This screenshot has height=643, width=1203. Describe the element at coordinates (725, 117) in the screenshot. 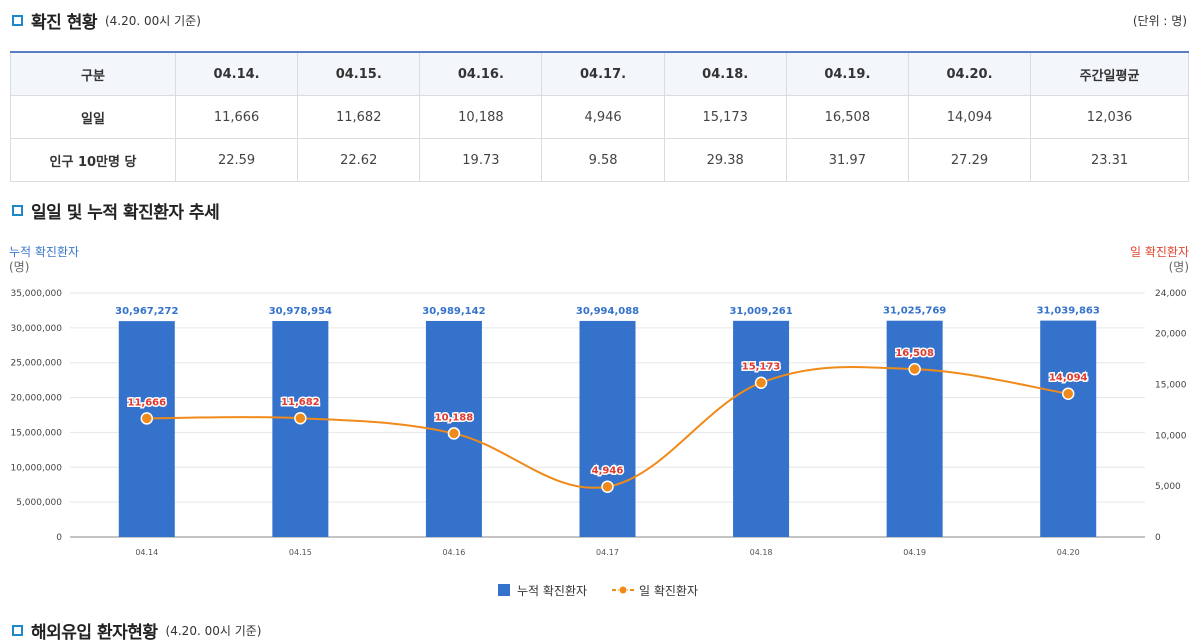

I see `table-cell: 15,173` at that location.